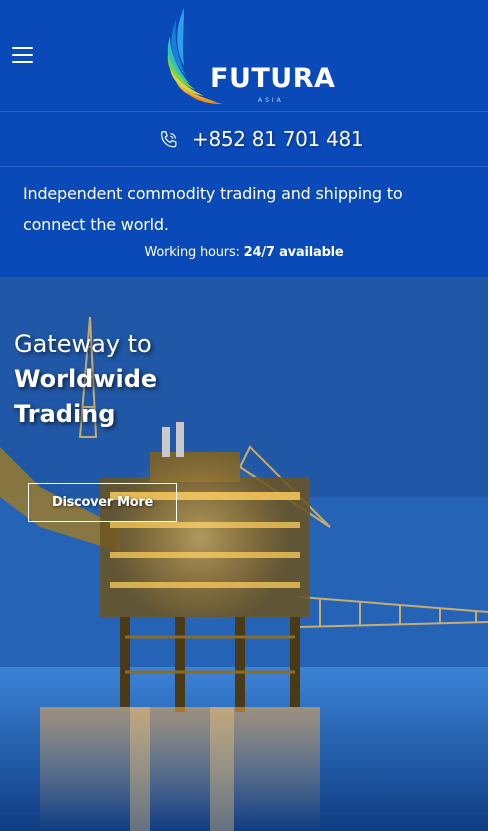 Image resolution: width=488 pixels, height=831 pixels. I want to click on phone-icon, so click(169, 139).